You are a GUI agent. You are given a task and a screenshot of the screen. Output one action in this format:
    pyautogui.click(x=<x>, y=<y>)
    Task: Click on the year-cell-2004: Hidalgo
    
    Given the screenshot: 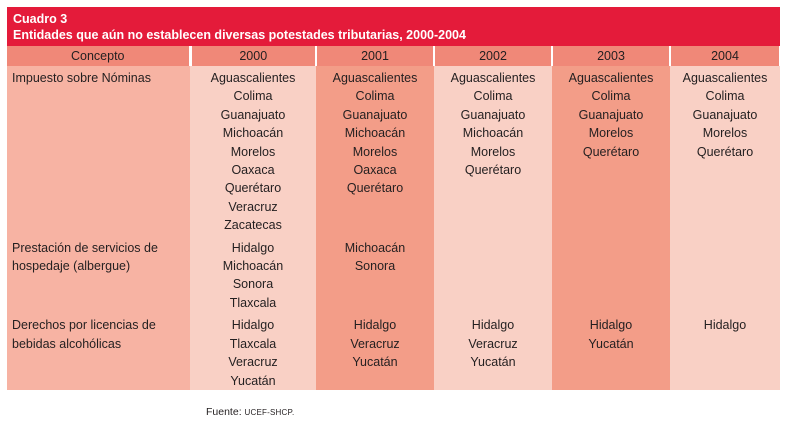 What is the action you would take?
    pyautogui.click(x=725, y=351)
    